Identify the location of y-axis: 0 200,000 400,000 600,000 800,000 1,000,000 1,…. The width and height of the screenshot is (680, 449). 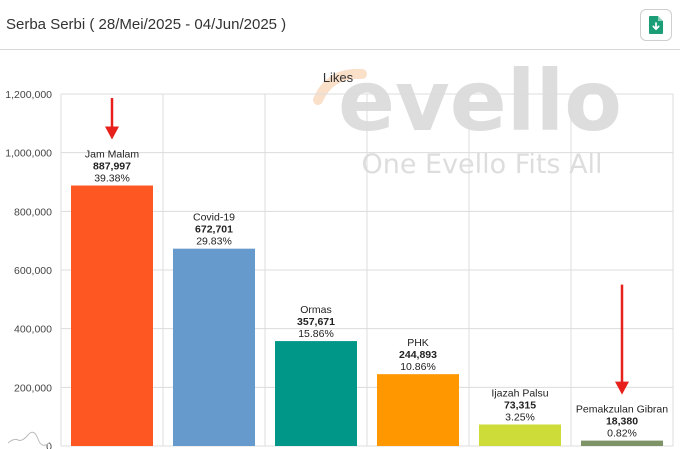
(28, 269).